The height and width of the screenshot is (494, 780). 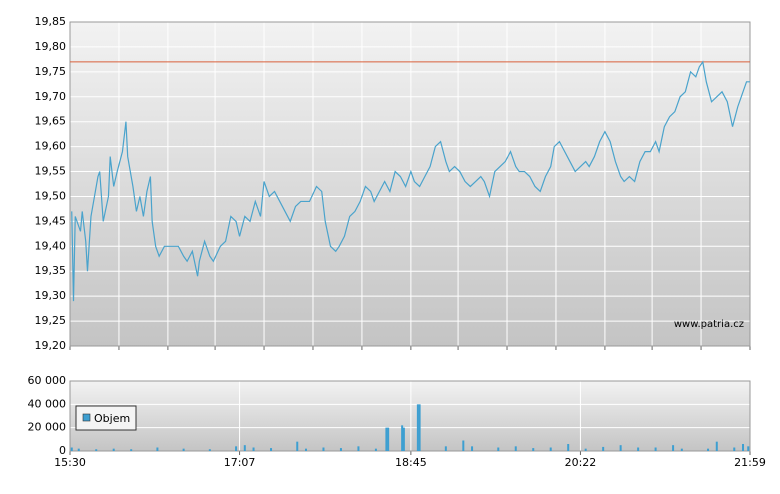 What do you see at coordinates (47, 427) in the screenshot?
I see `y-tick-label: 20 000` at bounding box center [47, 427].